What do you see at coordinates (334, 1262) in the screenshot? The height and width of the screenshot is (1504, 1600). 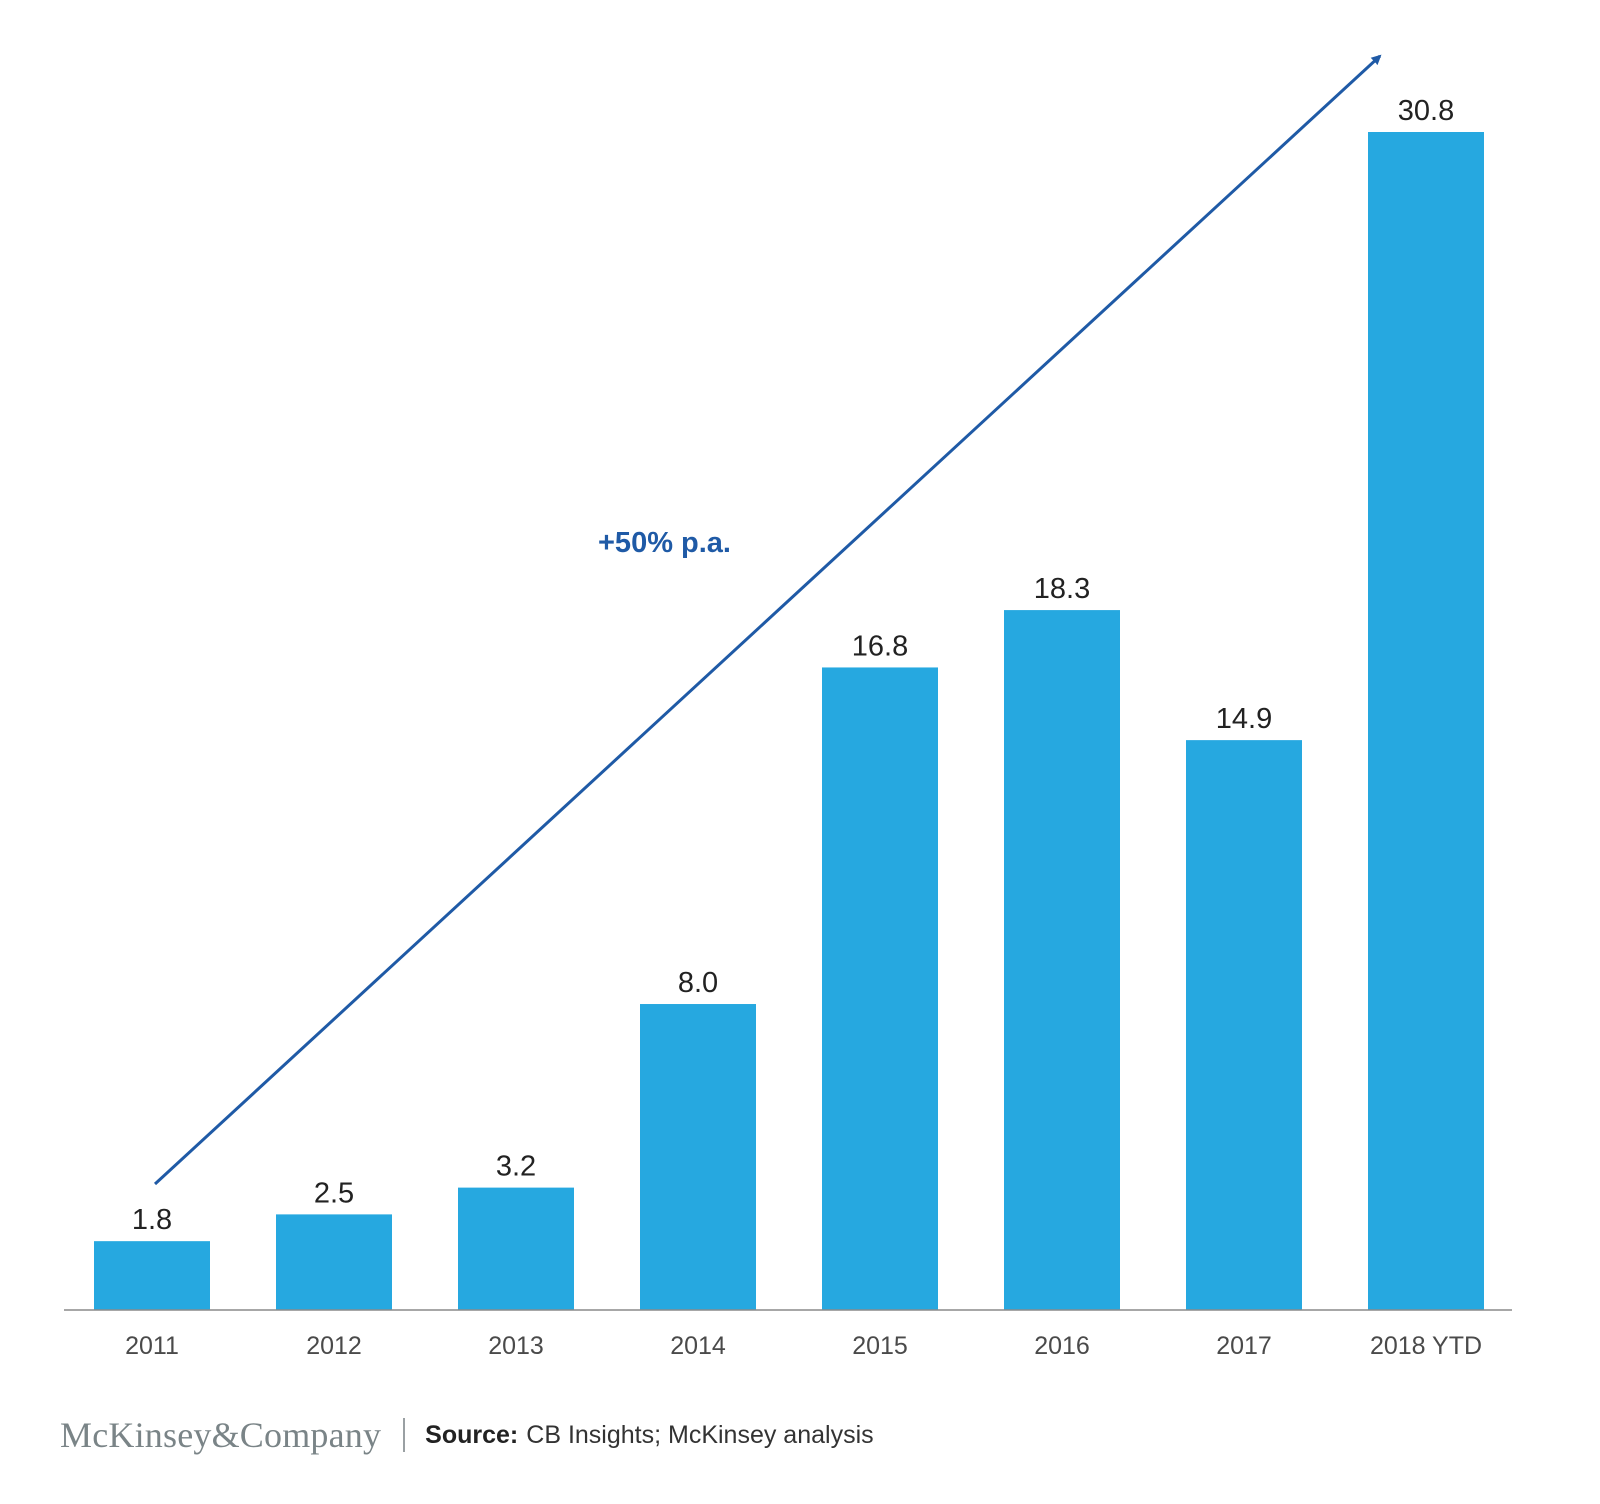 I see `bar-2012` at bounding box center [334, 1262].